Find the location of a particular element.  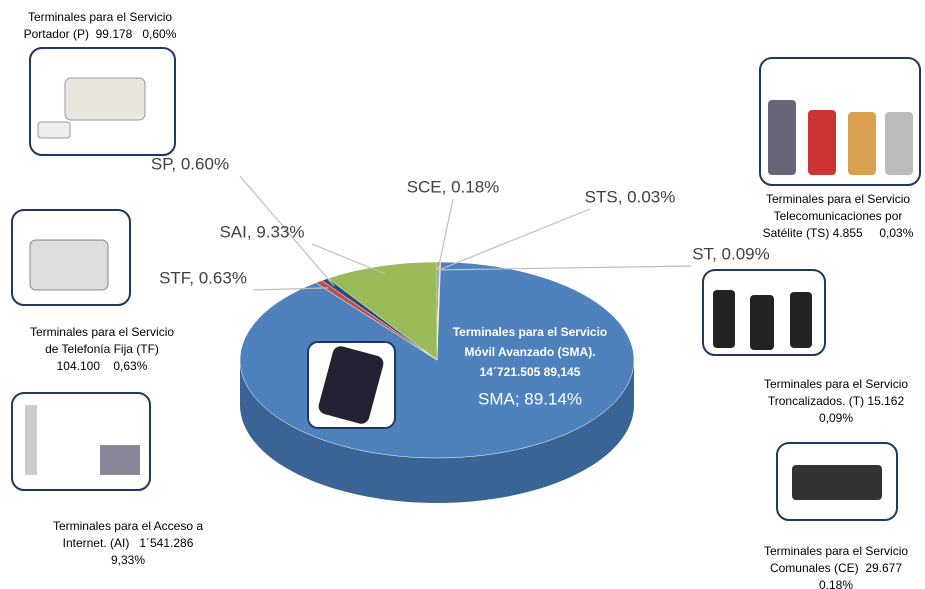

annotation: Satélite (TS) 4.855 0,03% is located at coordinates (838, 233).